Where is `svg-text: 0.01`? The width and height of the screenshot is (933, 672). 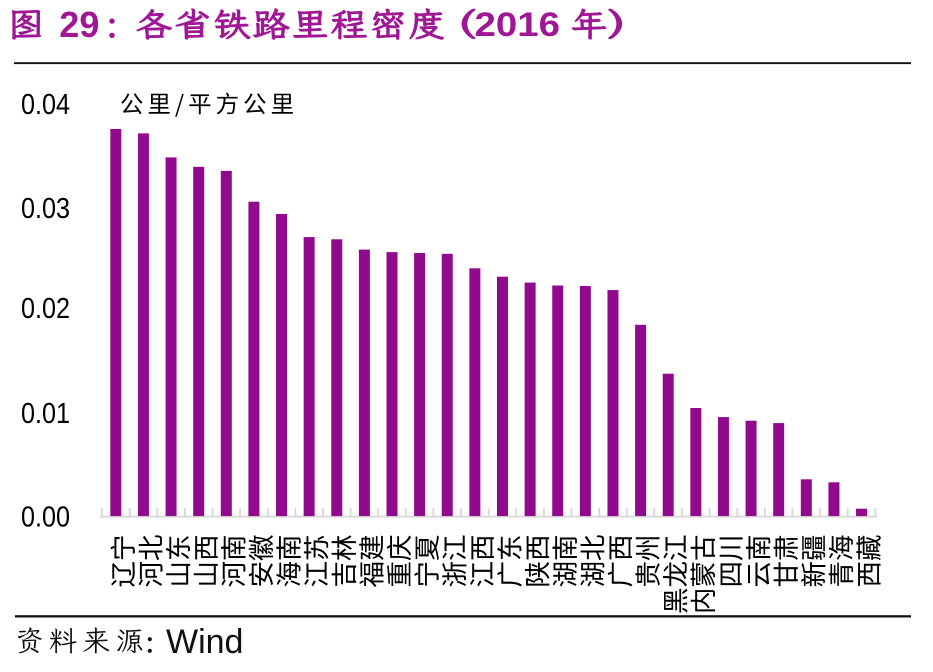
svg-text: 0.01 is located at coordinates (45, 414).